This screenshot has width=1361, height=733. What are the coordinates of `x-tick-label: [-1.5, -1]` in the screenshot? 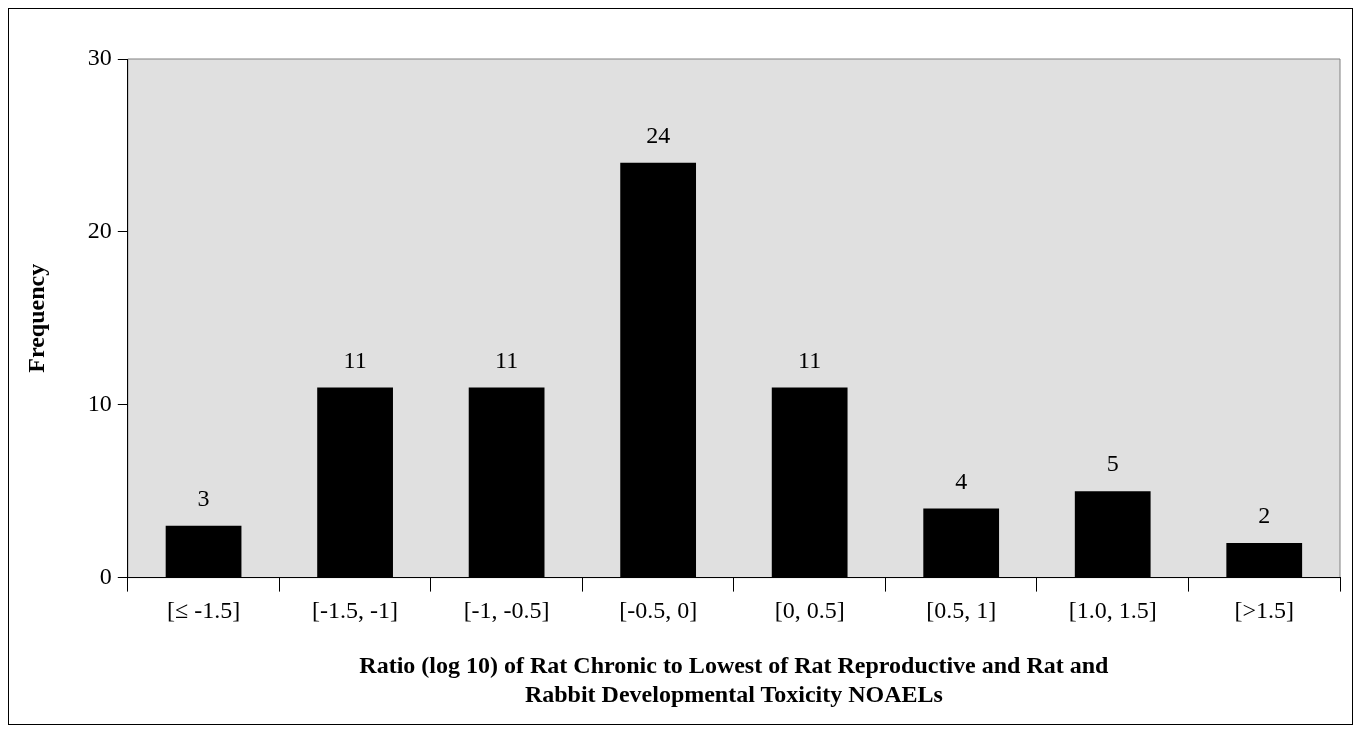 It's located at (355, 610).